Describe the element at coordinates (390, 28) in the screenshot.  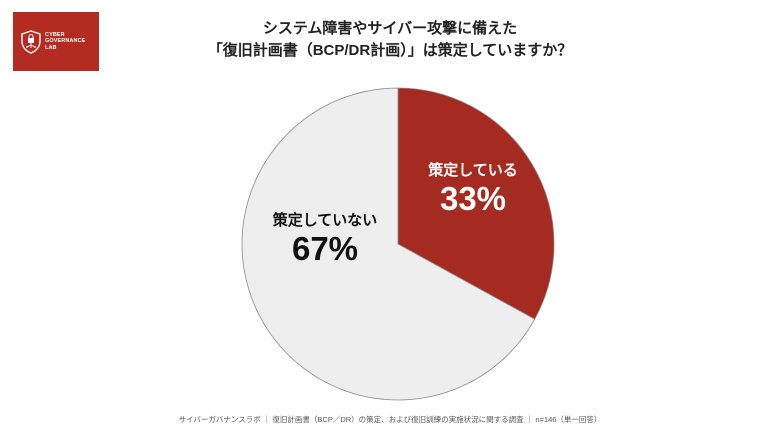
I see `title-line-1: システム障害やサイバー攻撃に備えた` at that location.